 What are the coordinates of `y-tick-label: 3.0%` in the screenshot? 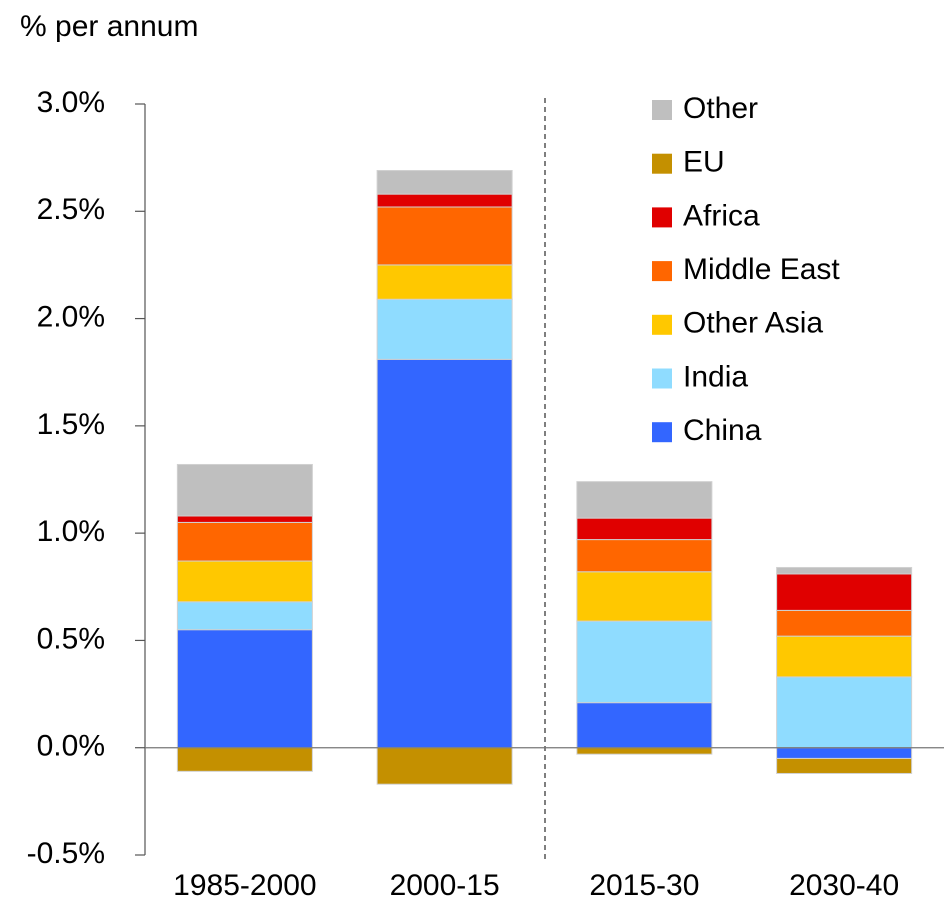 It's located at (71, 102).